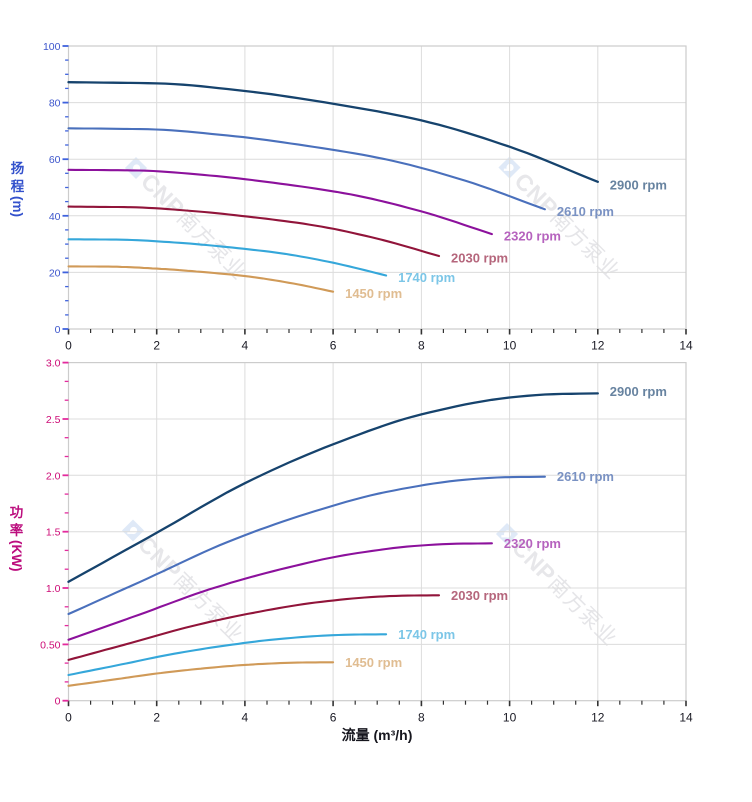 Image resolution: width=752 pixels, height=802 pixels. What do you see at coordinates (50, 645) in the screenshot?
I see `svg-text: 0.50` at bounding box center [50, 645].